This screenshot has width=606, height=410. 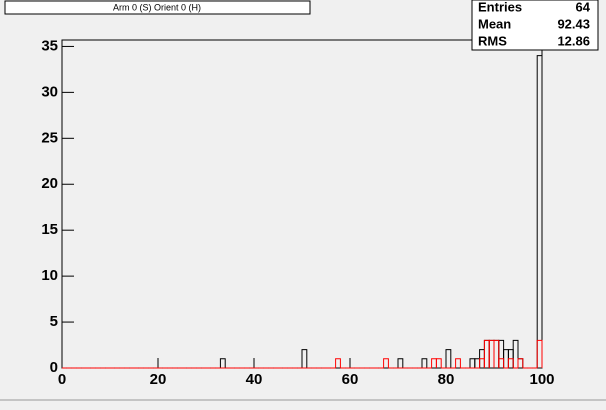 I want to click on x-tick-label: 80, so click(x=446, y=379).